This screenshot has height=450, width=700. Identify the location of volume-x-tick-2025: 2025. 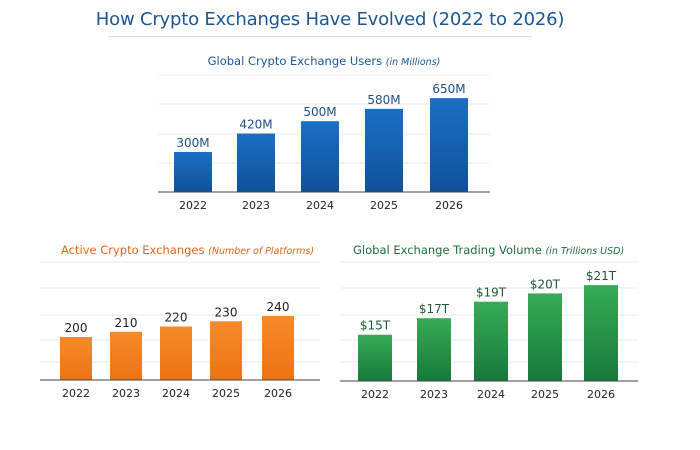
(545, 394).